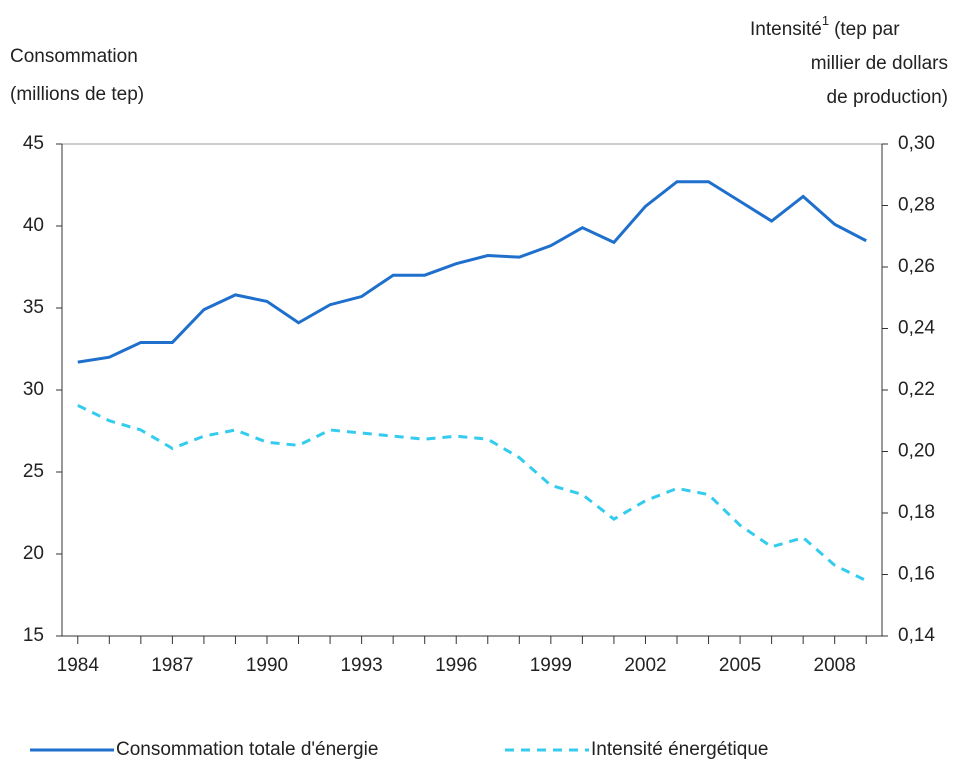 The image size is (956, 768). Describe the element at coordinates (916, 143) in the screenshot. I see `y2-tick-label: 0,30` at that location.